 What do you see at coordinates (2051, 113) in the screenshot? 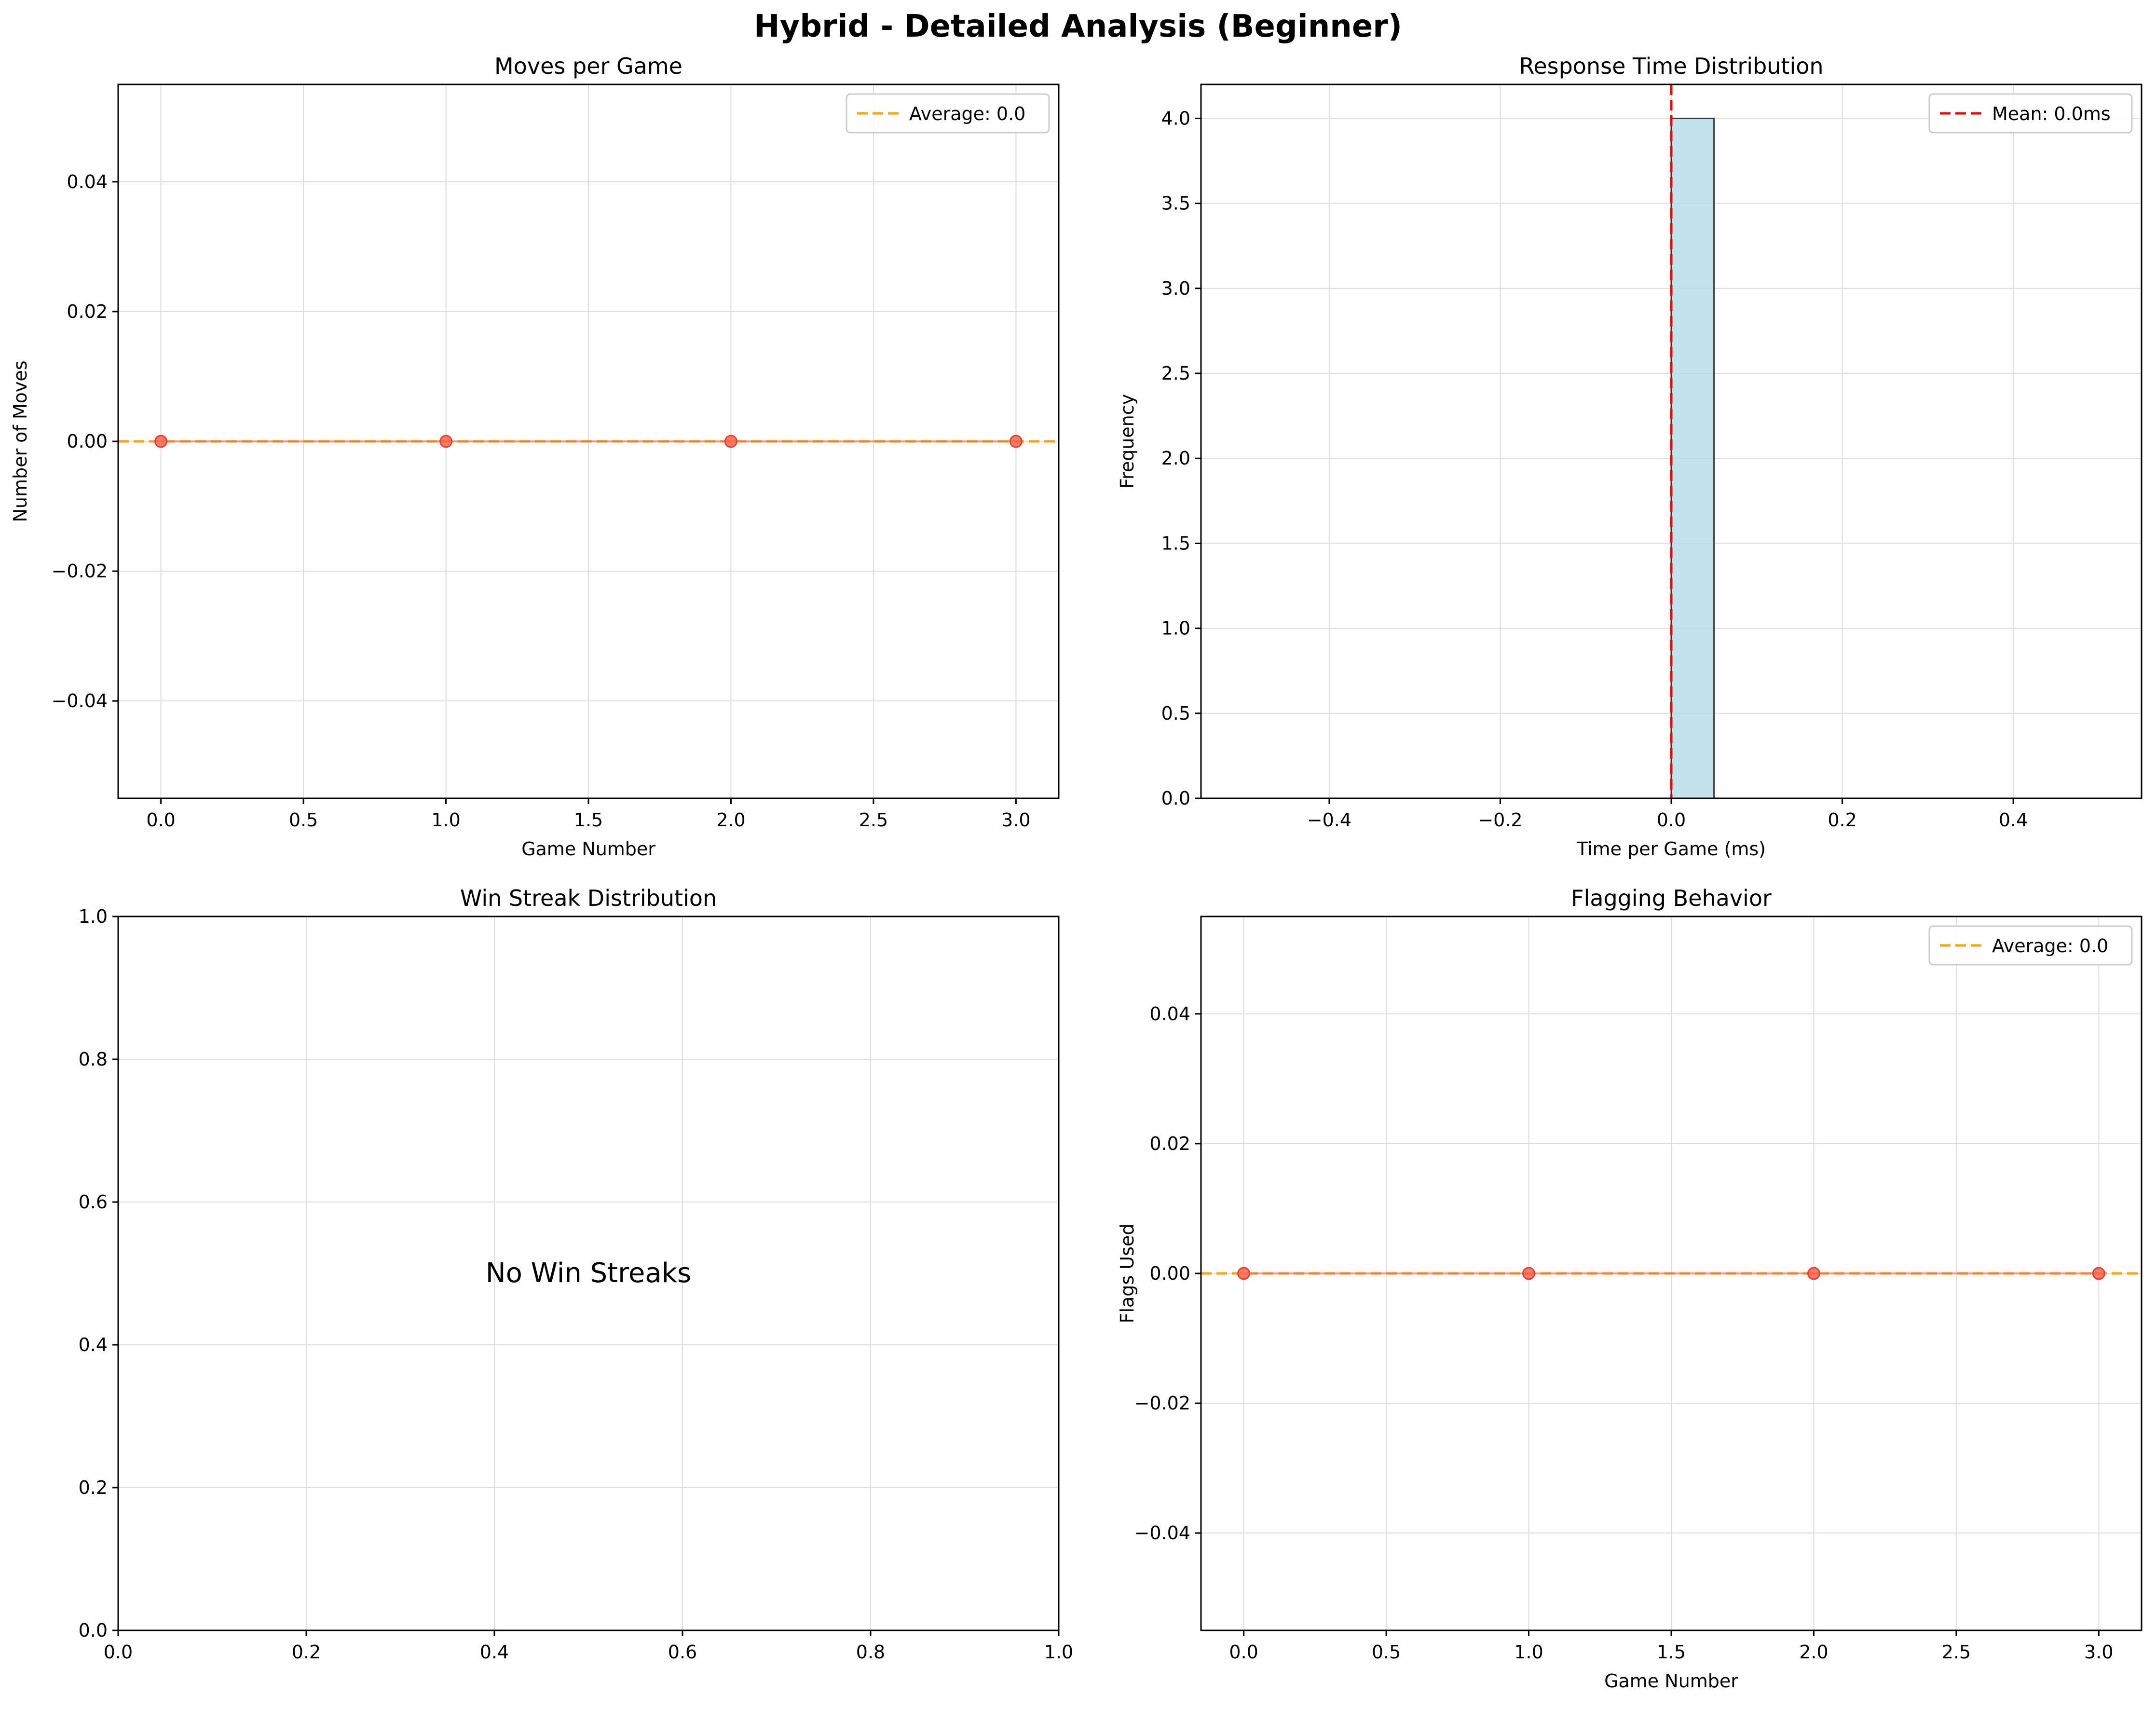
I see `legend-label: Mean: 0.0ms` at bounding box center [2051, 113].